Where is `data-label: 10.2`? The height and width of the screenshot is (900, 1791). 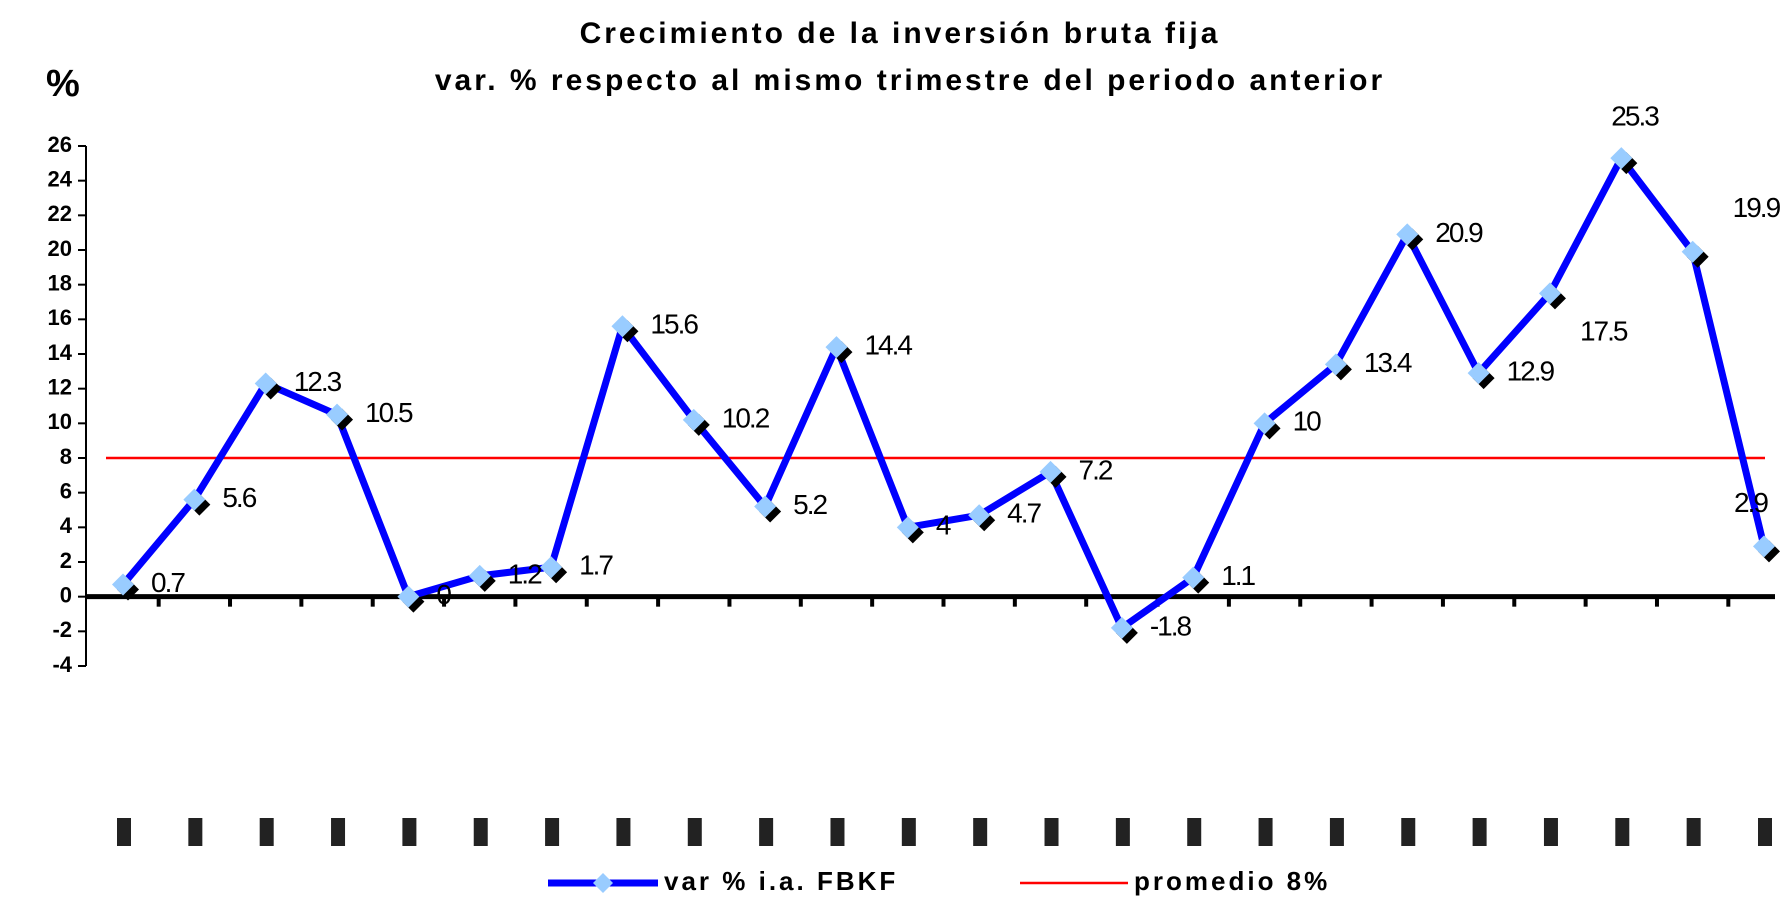
data-label: 10.2 is located at coordinates (746, 417).